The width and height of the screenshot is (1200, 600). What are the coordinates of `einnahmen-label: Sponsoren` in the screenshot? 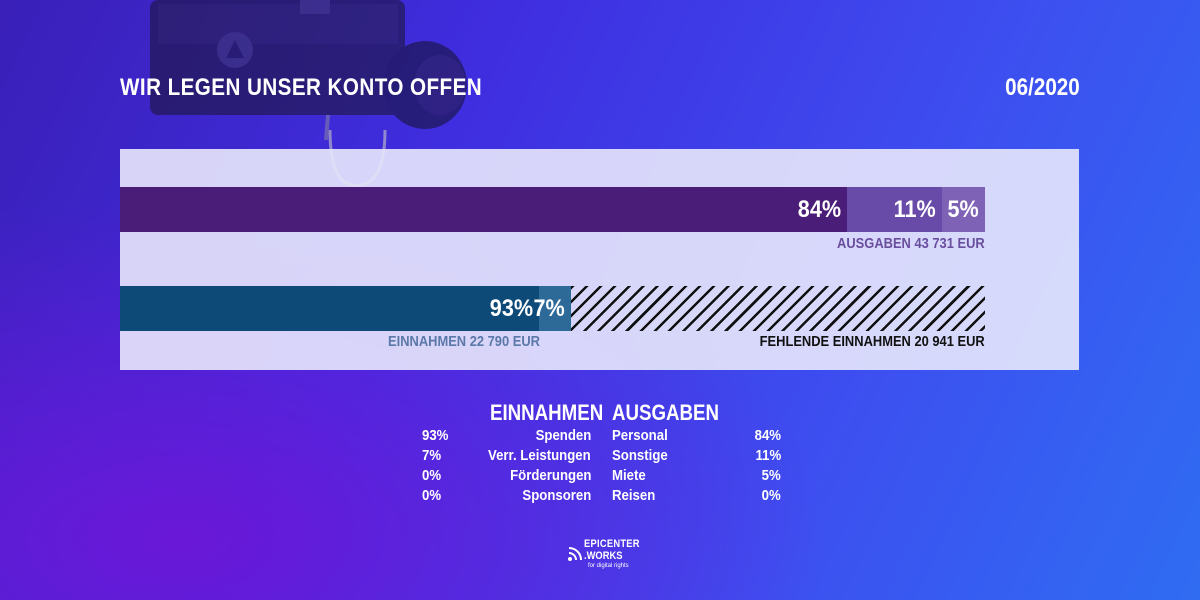 It's located at (556, 495).